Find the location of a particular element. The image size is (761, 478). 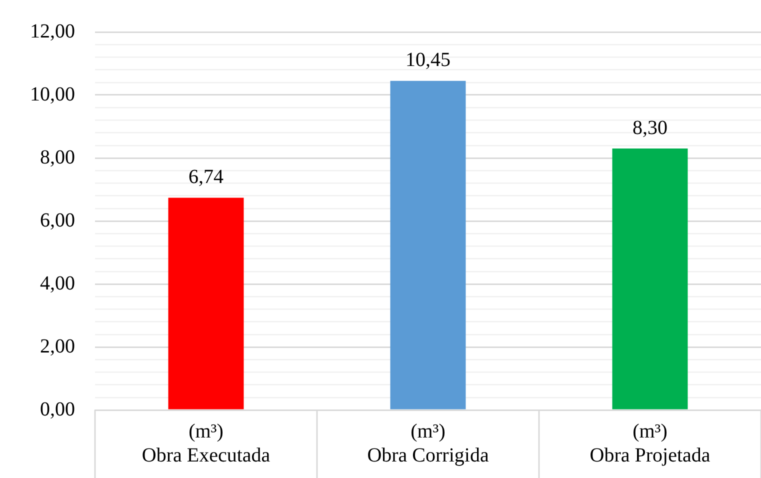

y-tick-label: 2,00 is located at coordinates (57, 346).